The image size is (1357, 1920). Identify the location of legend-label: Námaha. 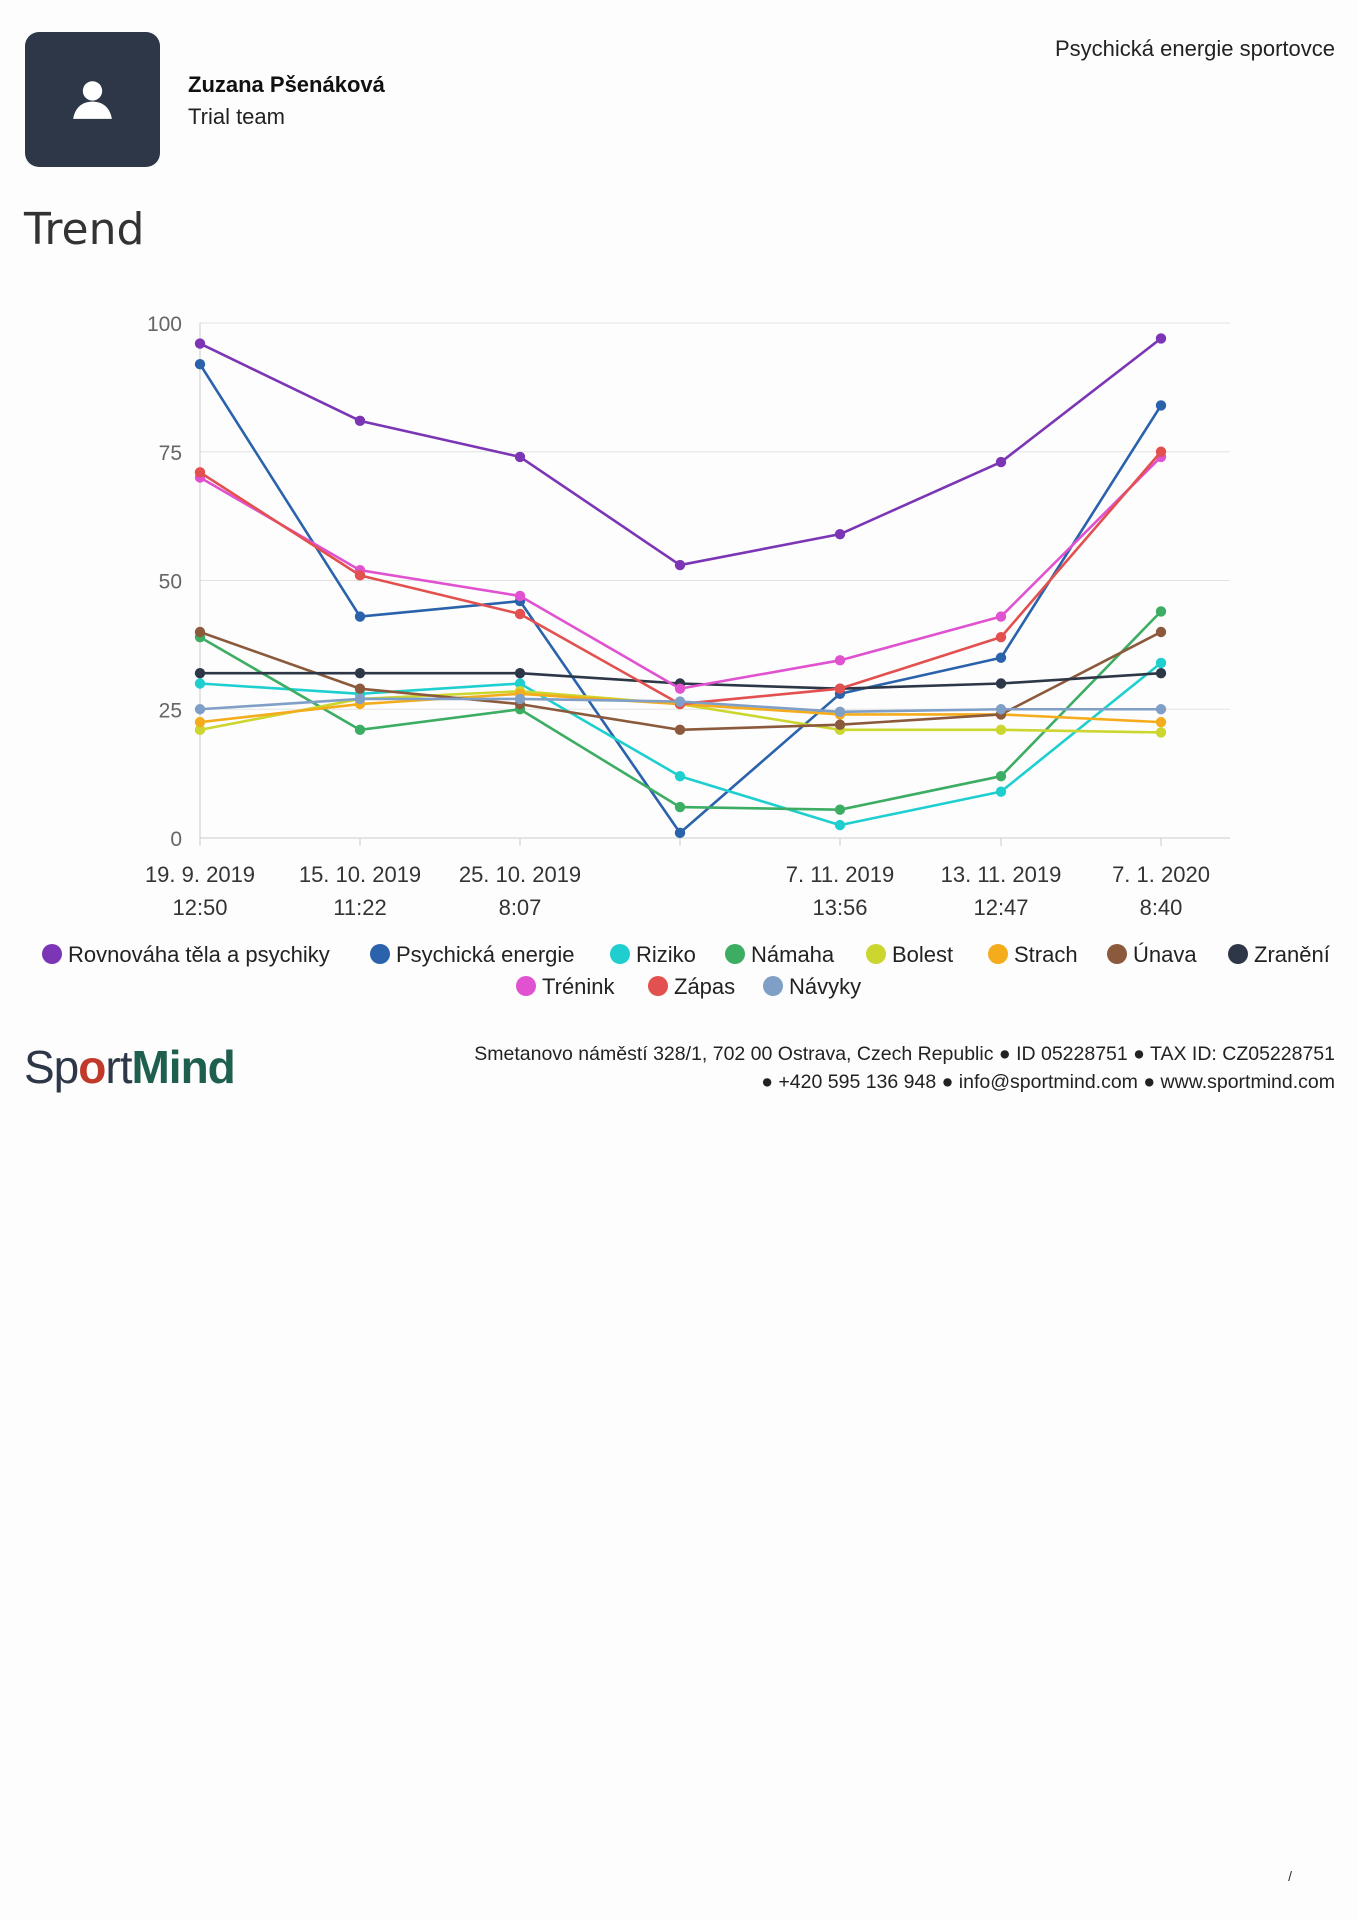
(793, 954).